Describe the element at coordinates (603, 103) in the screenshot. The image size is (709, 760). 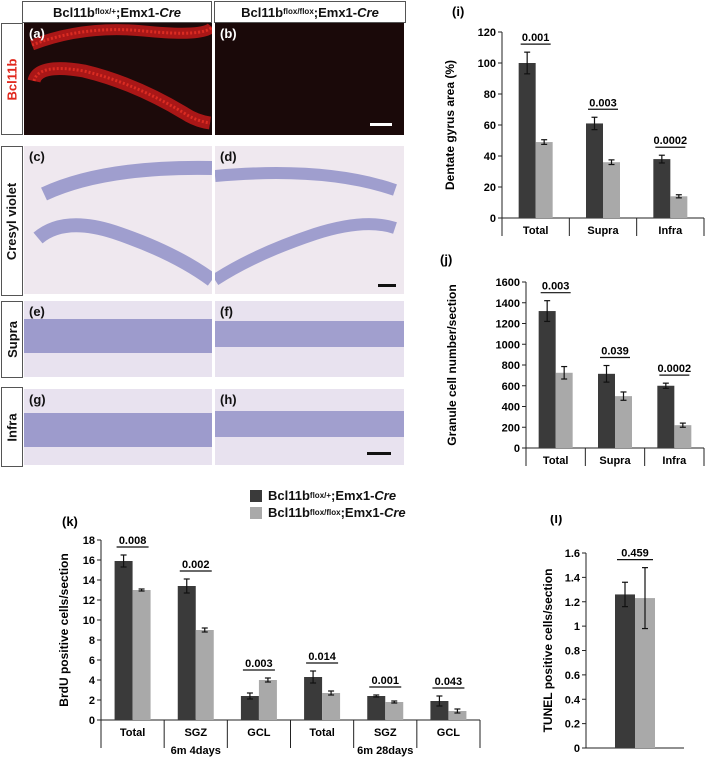
I see `pvalue-label-i-1: 0.003` at that location.